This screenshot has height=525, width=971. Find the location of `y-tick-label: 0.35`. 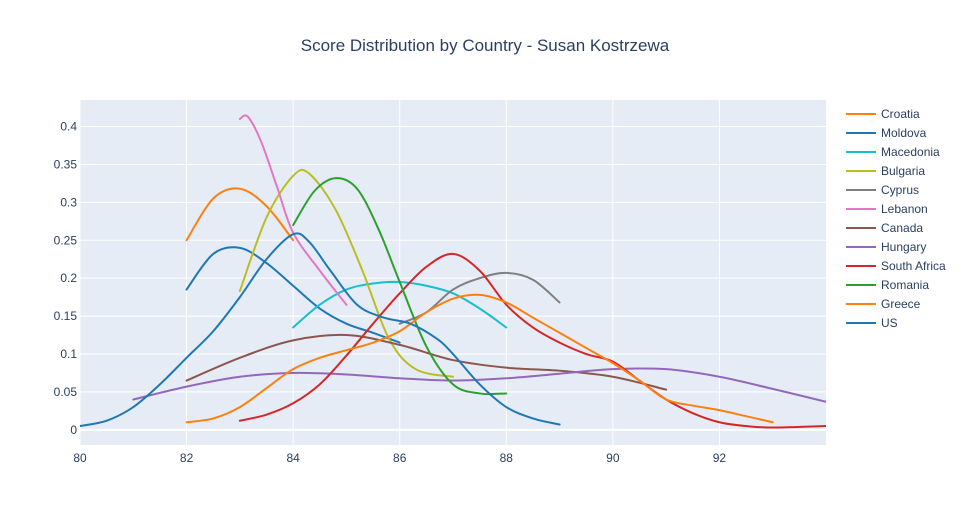

y-tick-label: 0.35 is located at coordinates (66, 164).